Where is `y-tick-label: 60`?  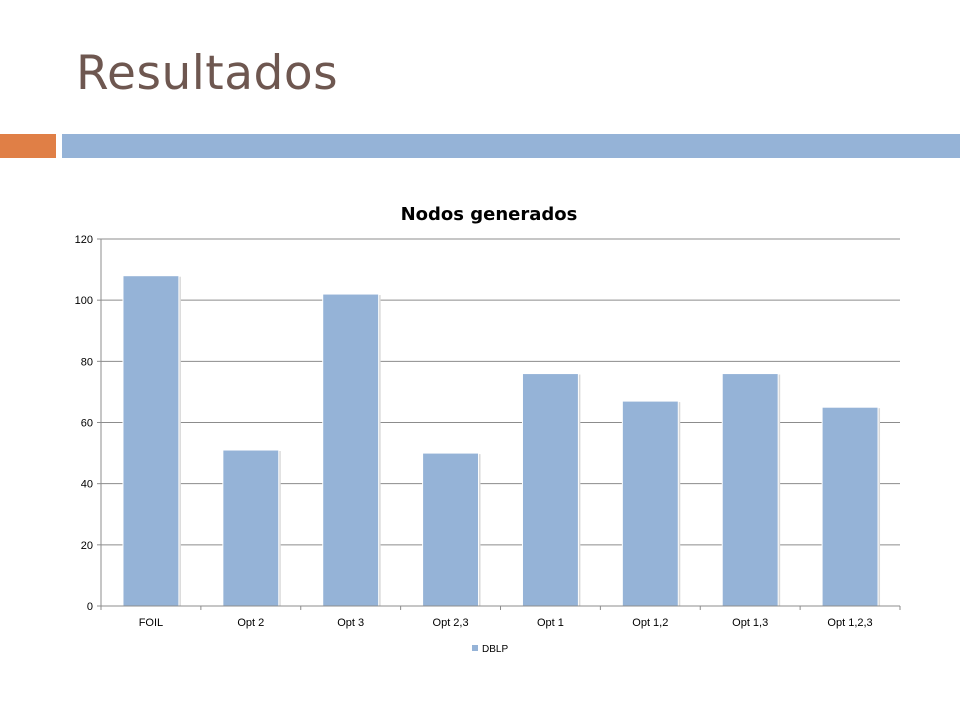 y-tick-label: 60 is located at coordinates (87, 424).